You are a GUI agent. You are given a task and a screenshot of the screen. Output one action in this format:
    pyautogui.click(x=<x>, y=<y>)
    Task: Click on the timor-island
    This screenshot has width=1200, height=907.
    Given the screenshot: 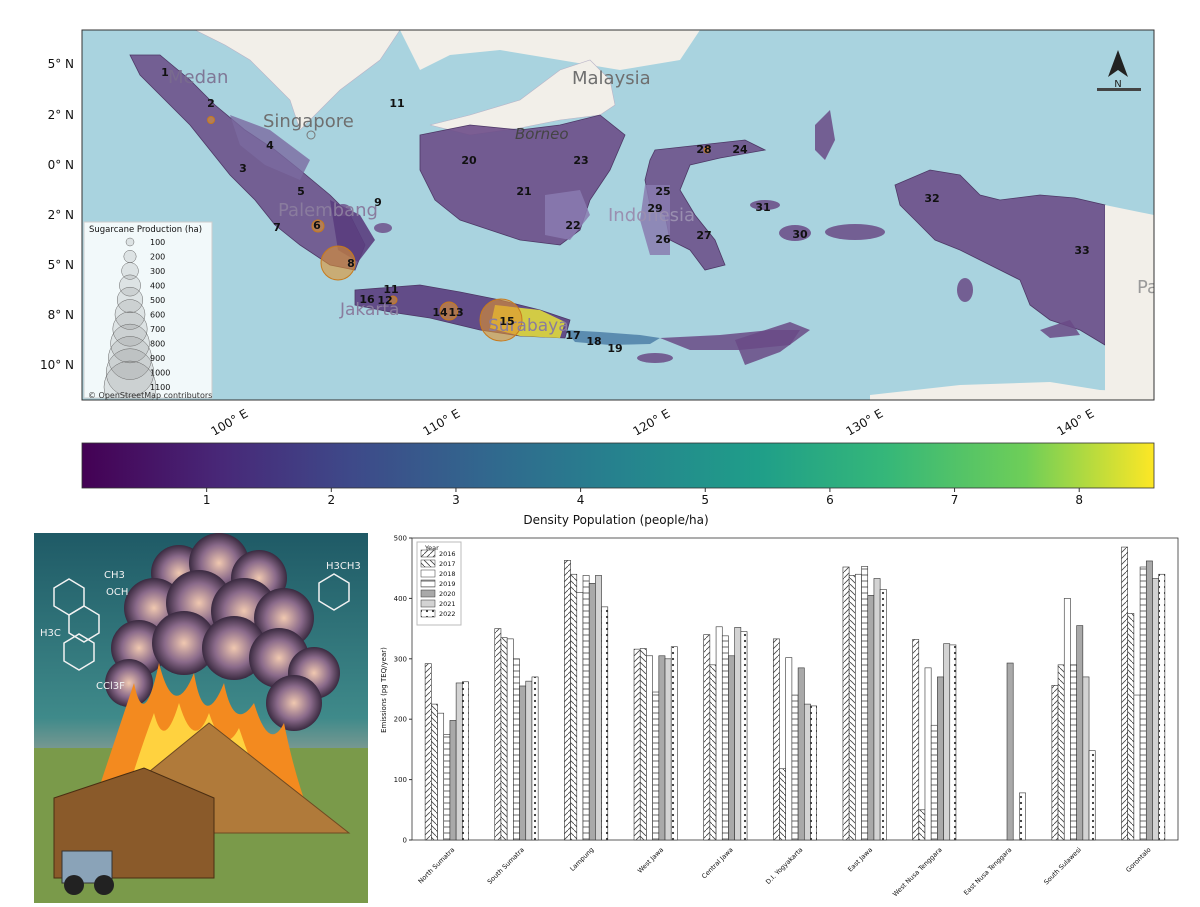 What is the action you would take?
    pyautogui.click(x=772, y=343)
    